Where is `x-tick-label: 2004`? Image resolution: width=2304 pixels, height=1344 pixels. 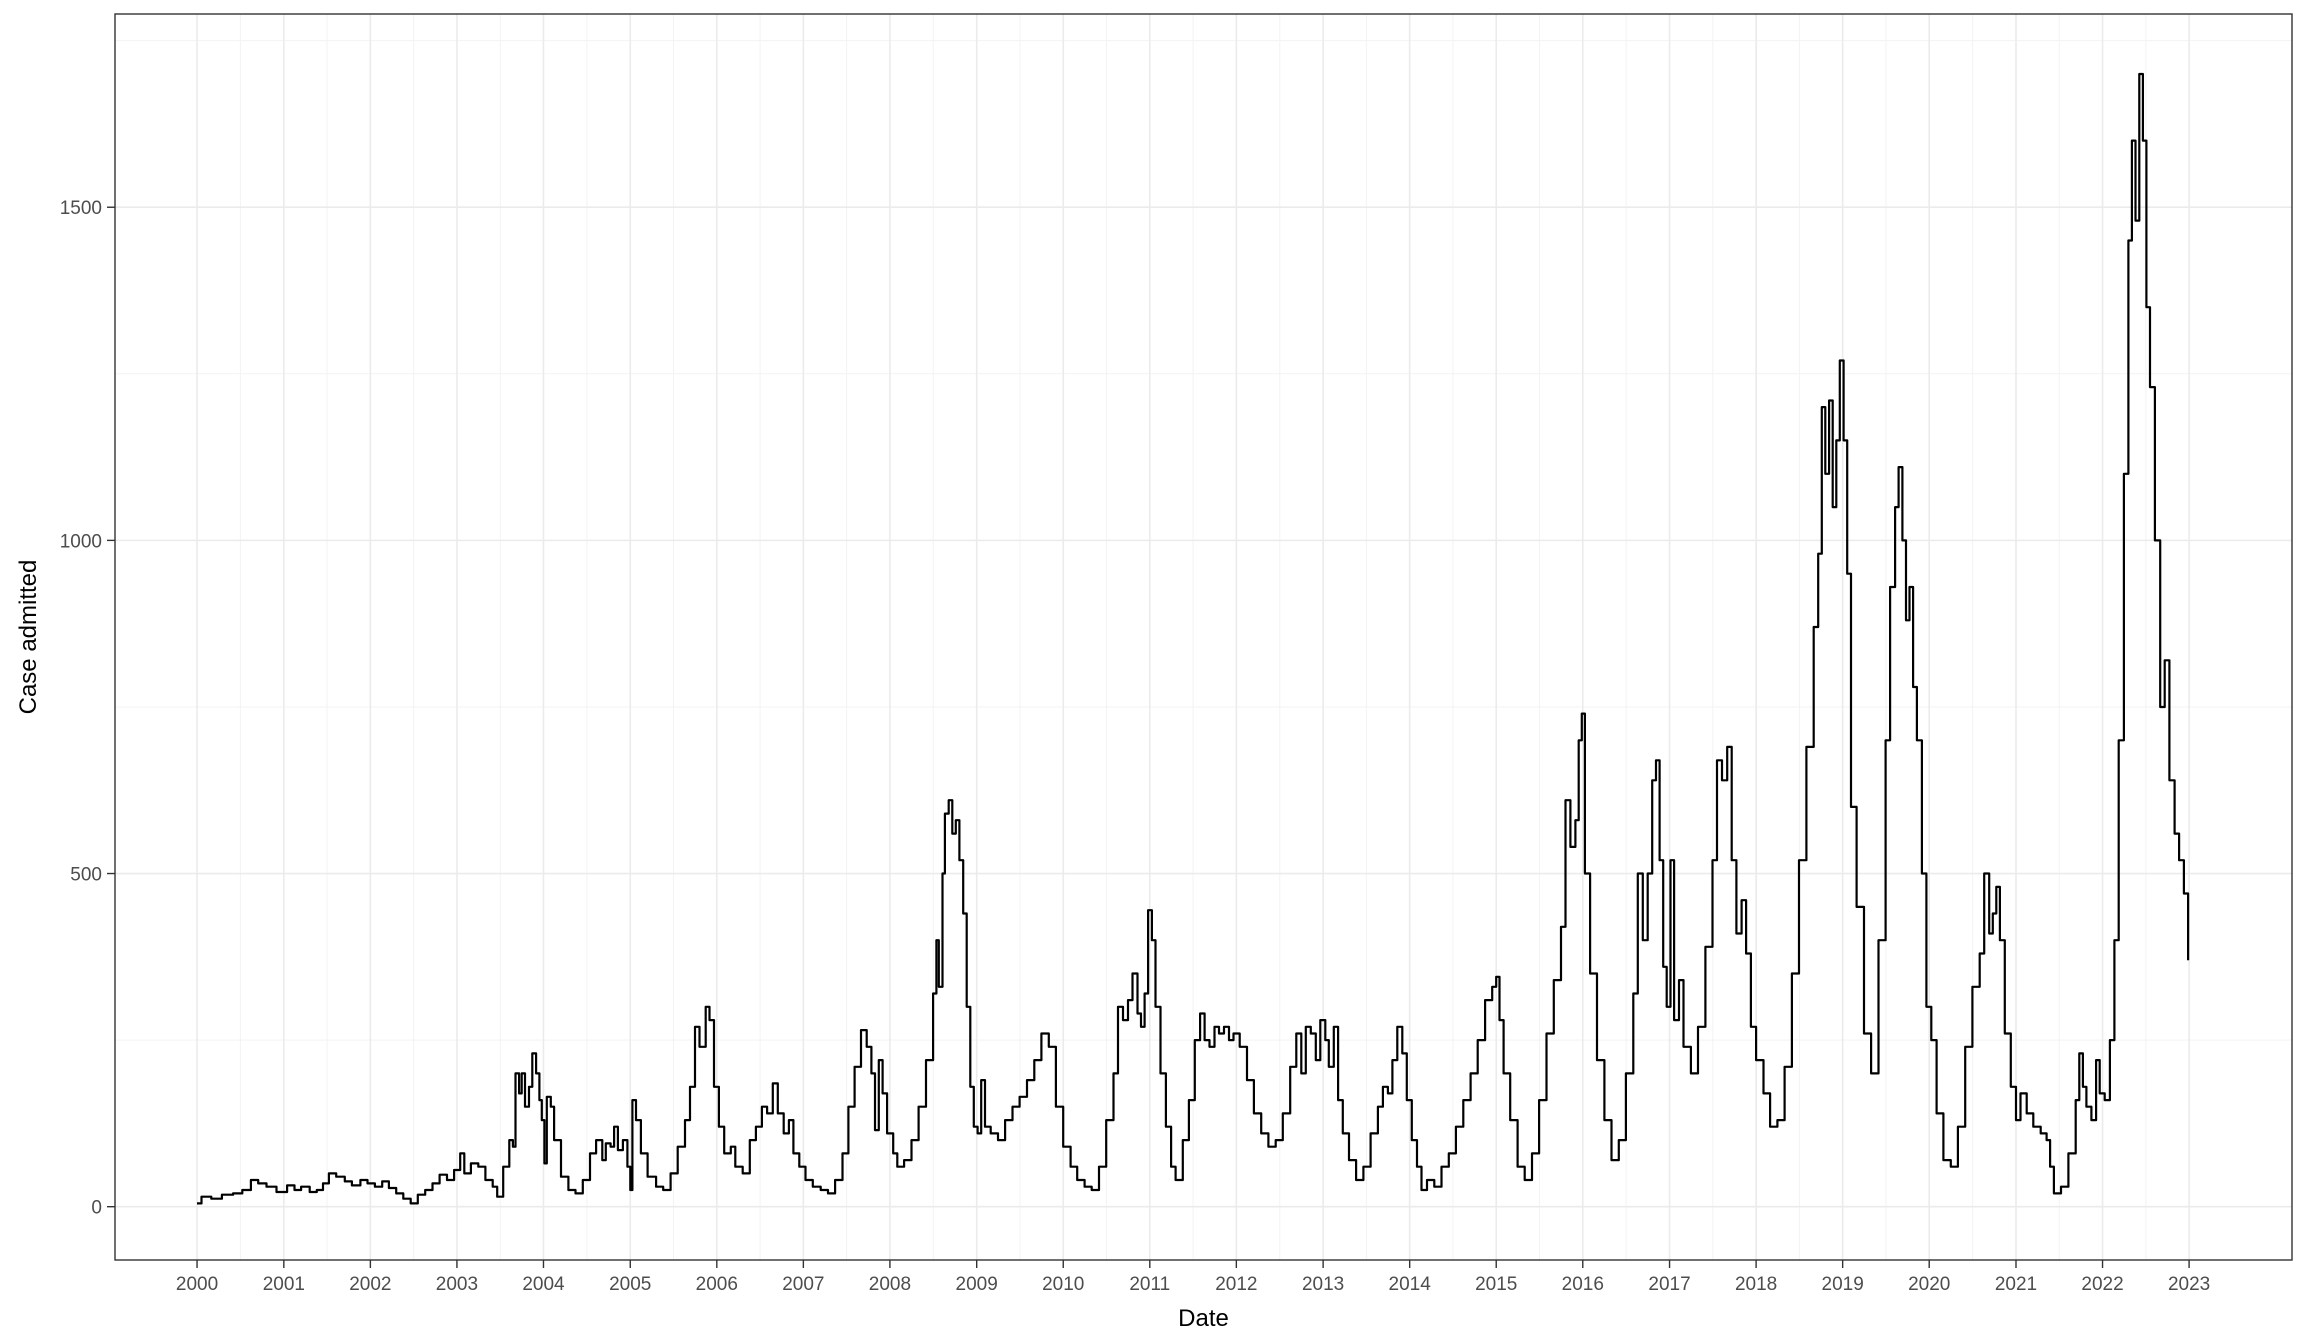 x-tick-label: 2004 is located at coordinates (543, 1284).